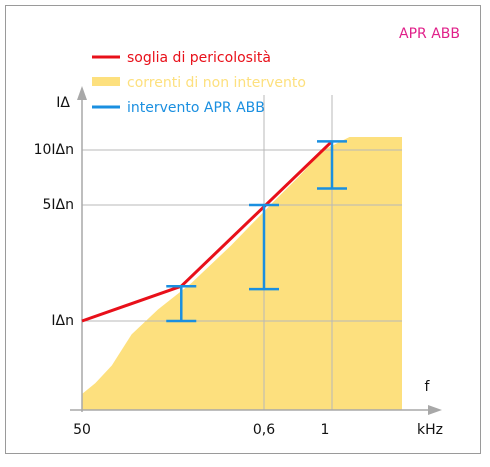 The width and height of the screenshot is (490, 467). I want to click on corner-label: APR ABB, so click(429, 34).